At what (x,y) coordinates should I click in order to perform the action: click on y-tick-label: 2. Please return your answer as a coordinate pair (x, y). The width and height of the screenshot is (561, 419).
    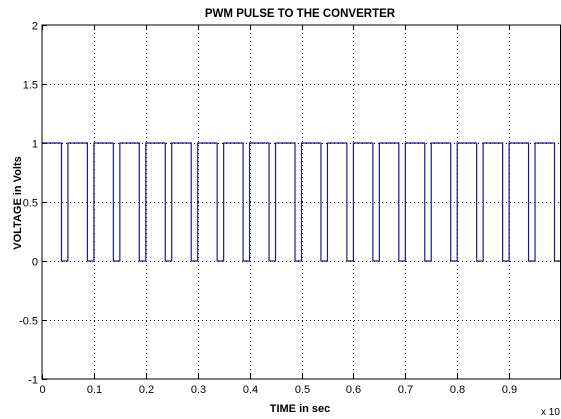
    Looking at the image, I should click on (35, 27).